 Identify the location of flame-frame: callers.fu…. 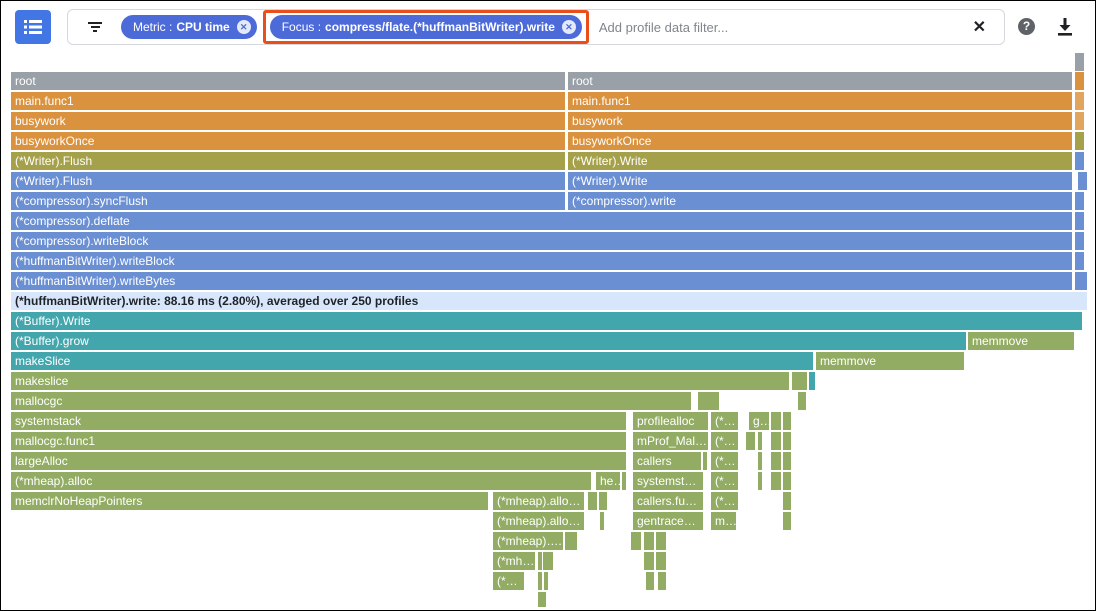
(668, 501).